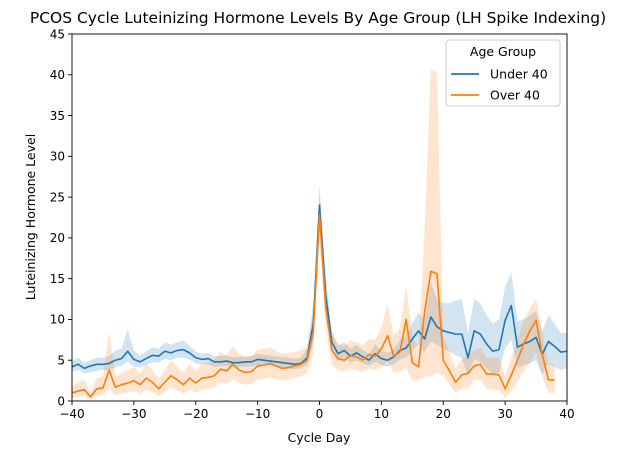  What do you see at coordinates (320, 414) in the screenshot?
I see `x-tick-label: 0` at bounding box center [320, 414].